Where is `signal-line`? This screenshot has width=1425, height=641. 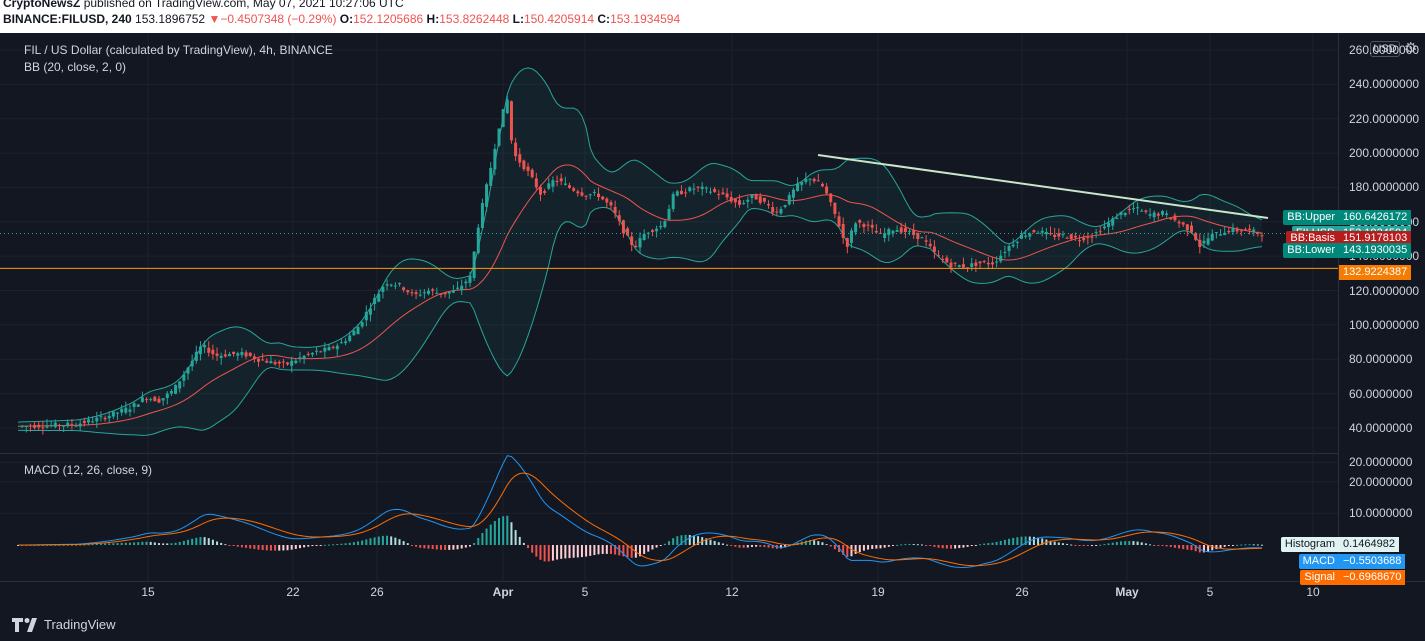 signal-line is located at coordinates (640, 519).